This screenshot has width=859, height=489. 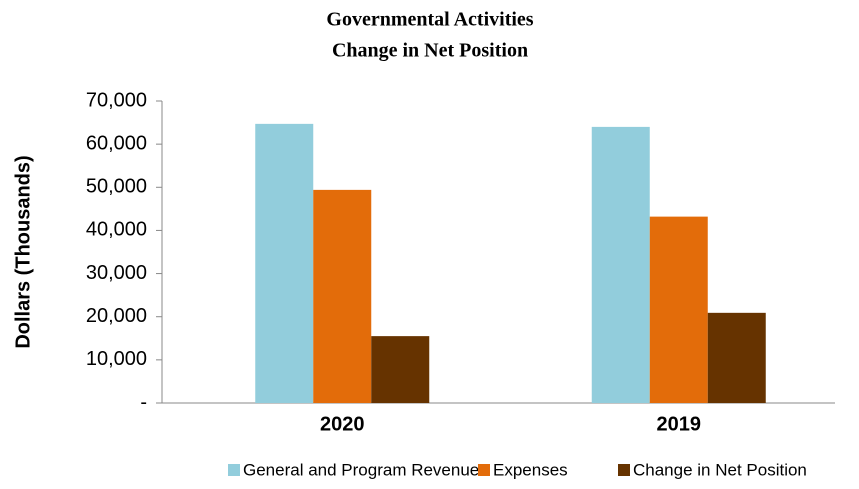 What do you see at coordinates (342, 424) in the screenshot?
I see `x-tick-label: 2020` at bounding box center [342, 424].